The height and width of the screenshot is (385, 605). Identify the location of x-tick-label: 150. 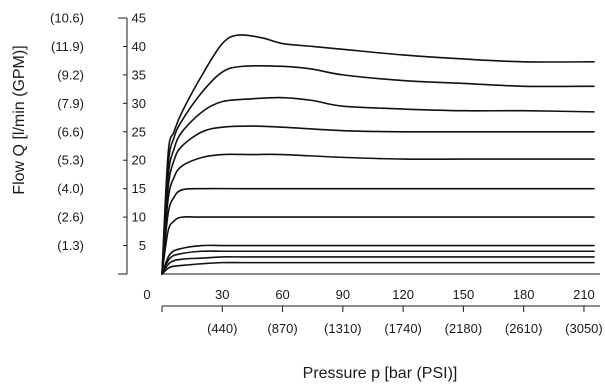
(464, 294).